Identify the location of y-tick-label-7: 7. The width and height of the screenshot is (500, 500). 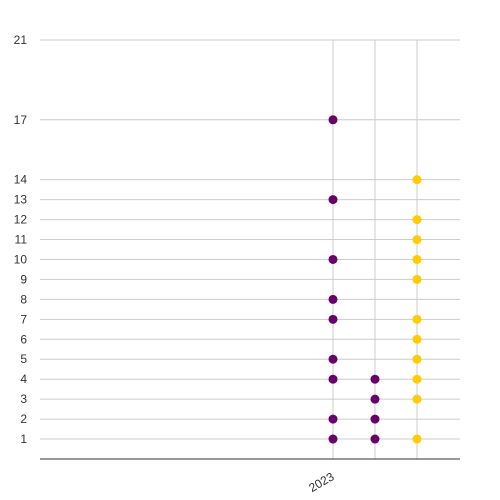
(23, 319).